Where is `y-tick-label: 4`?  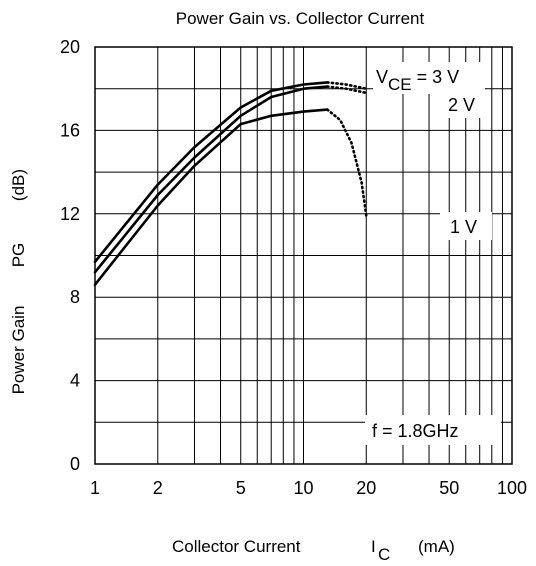 y-tick-label: 4 is located at coordinates (75, 381).